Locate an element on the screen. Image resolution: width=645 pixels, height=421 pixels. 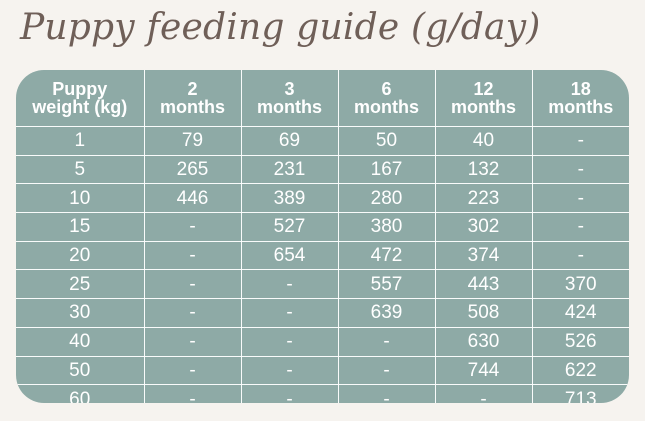
weight-cell: 10 is located at coordinates (80, 198).